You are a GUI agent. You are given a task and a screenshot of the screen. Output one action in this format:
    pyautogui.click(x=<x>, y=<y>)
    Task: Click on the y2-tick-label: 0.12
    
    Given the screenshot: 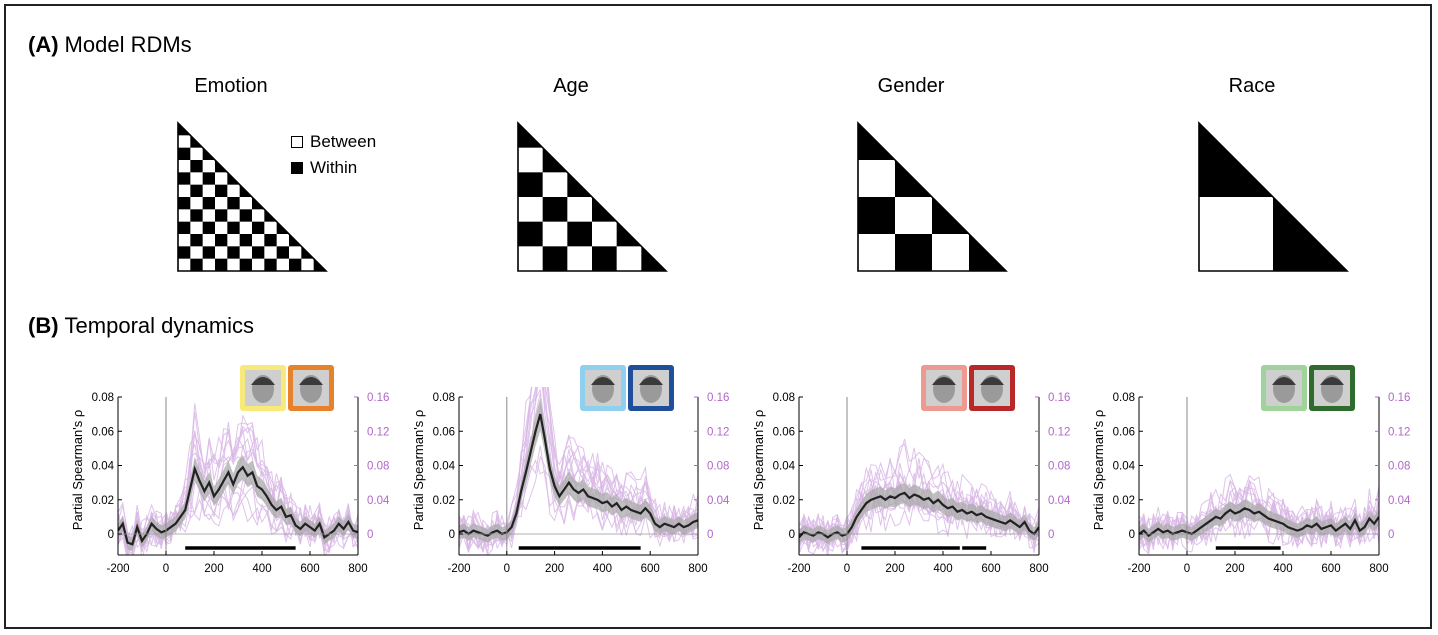 What is the action you would take?
    pyautogui.click(x=1399, y=432)
    